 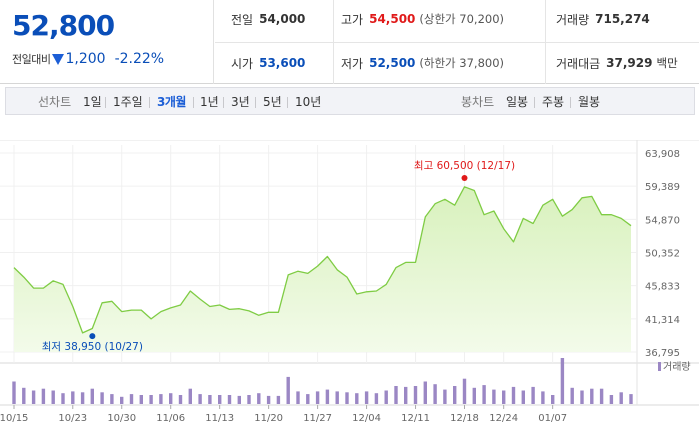 What do you see at coordinates (209, 102) in the screenshot?
I see `period-1y-button: 1년` at bounding box center [209, 102].